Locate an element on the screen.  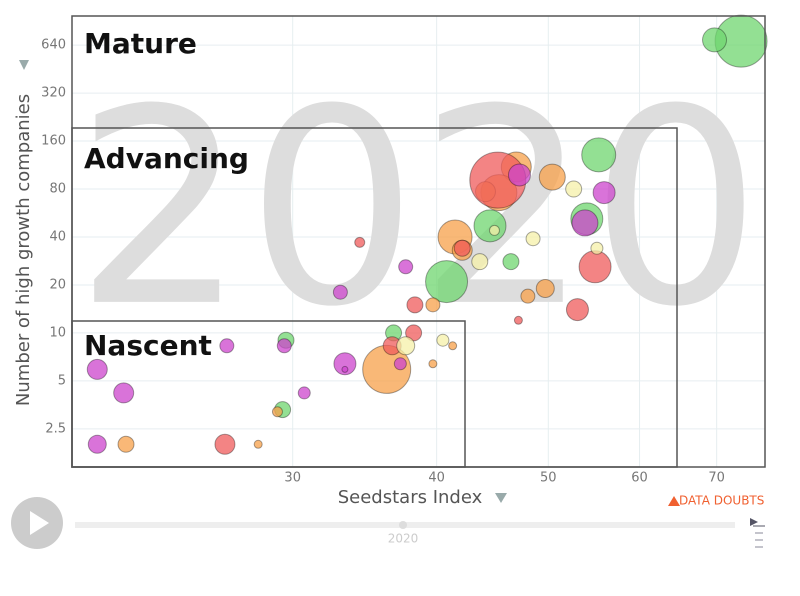
y-tick-label: 5 is located at coordinates (62, 380).